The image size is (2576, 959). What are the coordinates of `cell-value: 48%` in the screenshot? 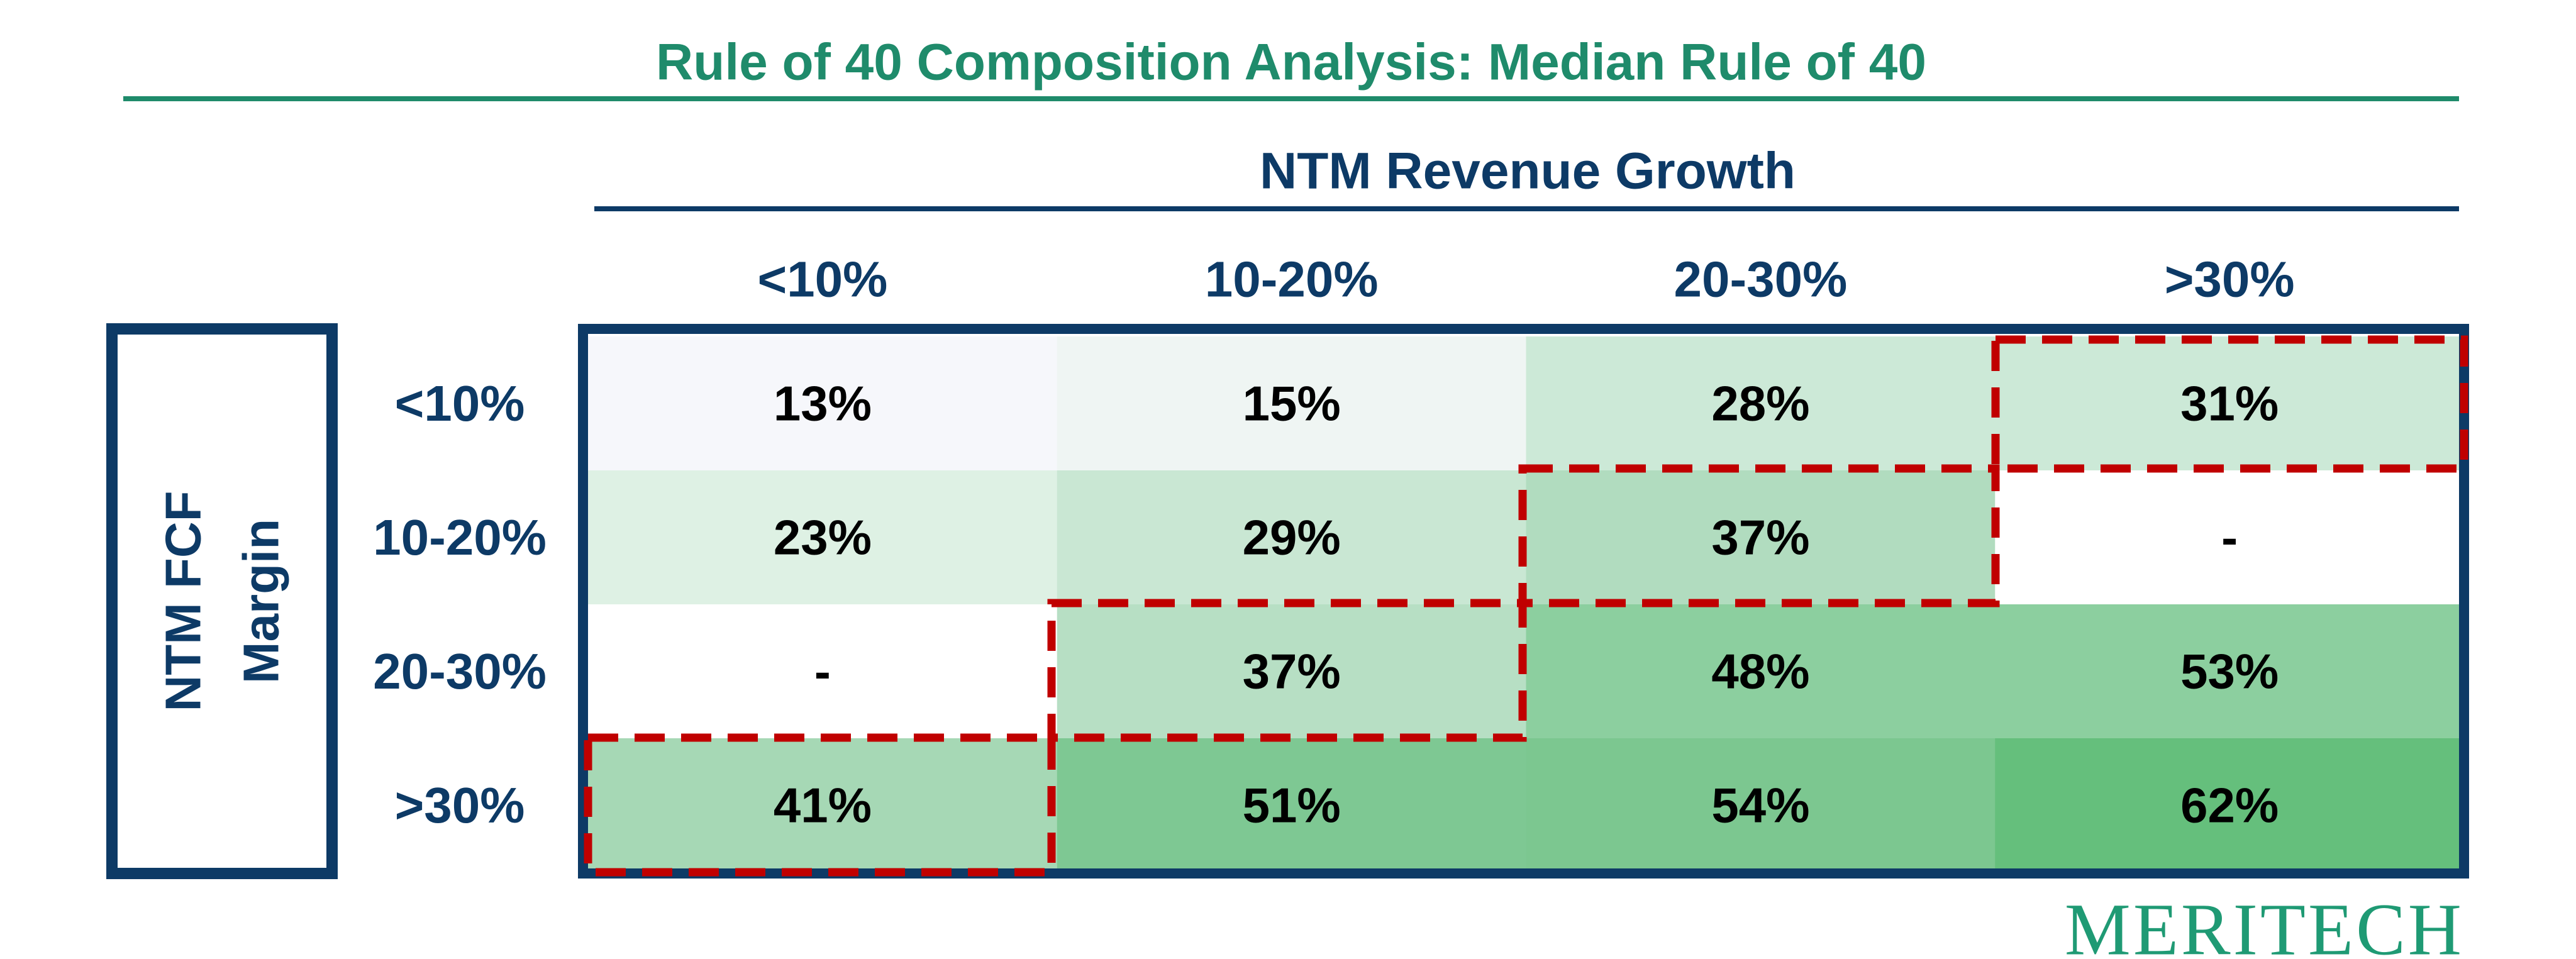 It's located at (1760, 671).